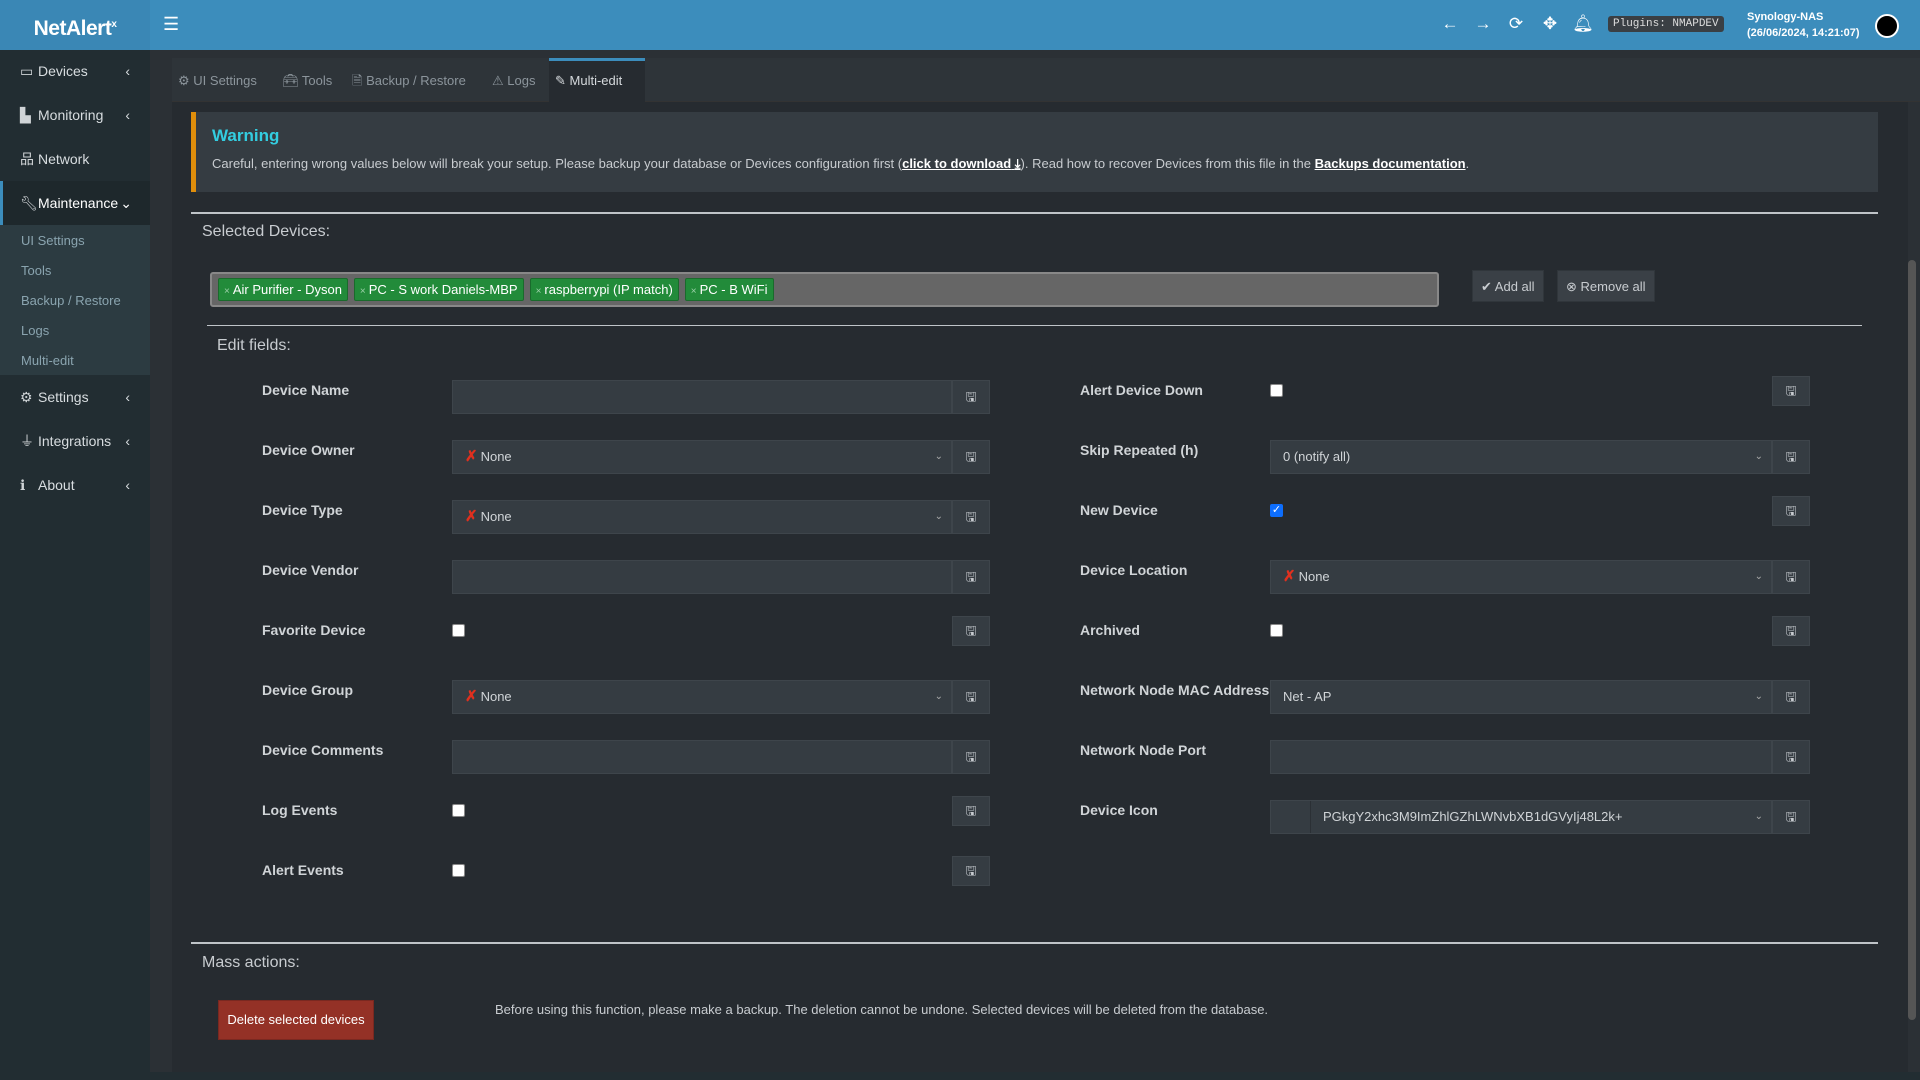  I want to click on label-device-group: Device Group, so click(308, 690).